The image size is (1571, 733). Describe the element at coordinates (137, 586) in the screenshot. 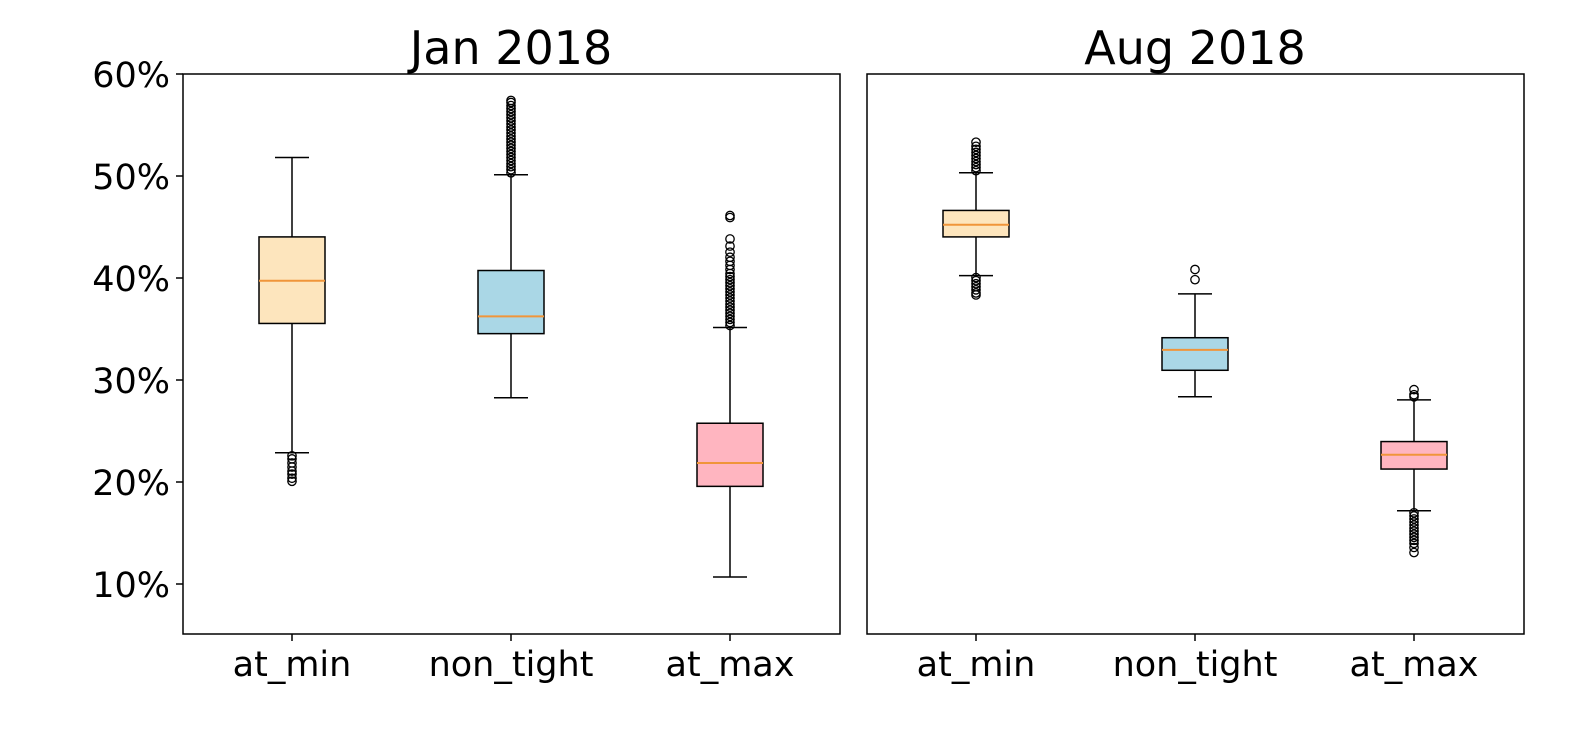

I see `y-tick-10: 10%` at that location.